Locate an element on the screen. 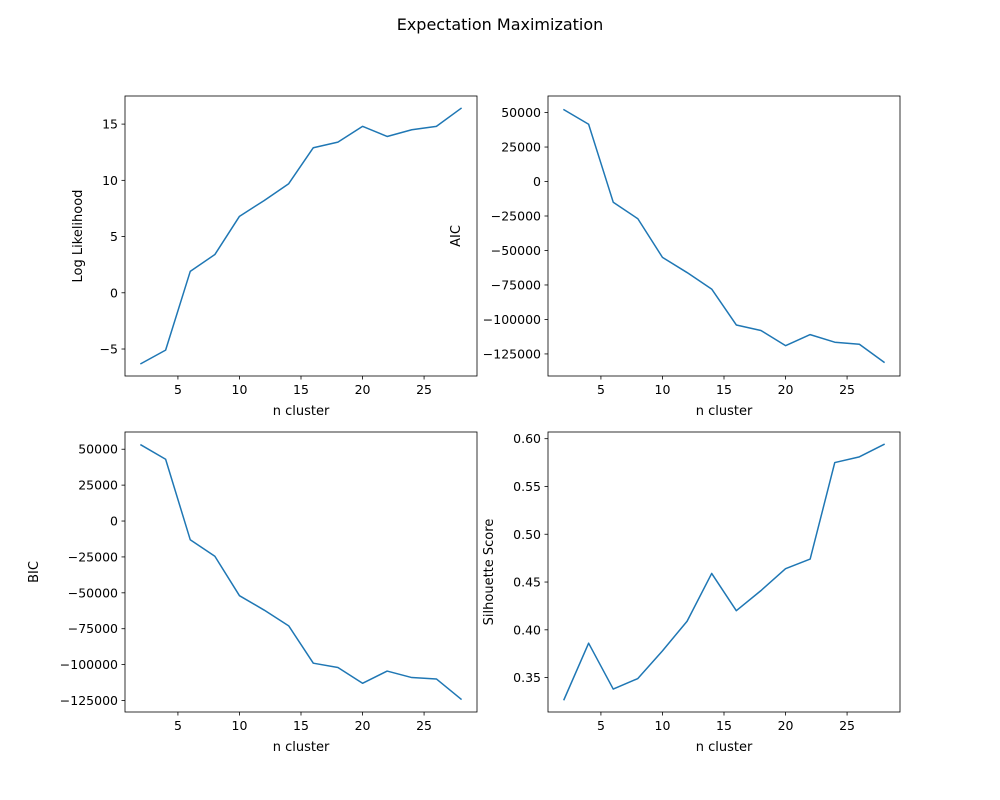 This screenshot has width=1000, height=800. log-likelihood-y-tick-label: 0 is located at coordinates (114, 292).